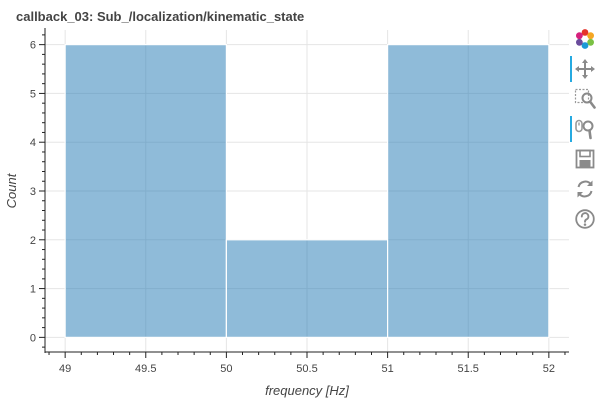 The width and height of the screenshot is (600, 400). What do you see at coordinates (307, 390) in the screenshot?
I see `x-axis-label: frequency [Hz]` at bounding box center [307, 390].